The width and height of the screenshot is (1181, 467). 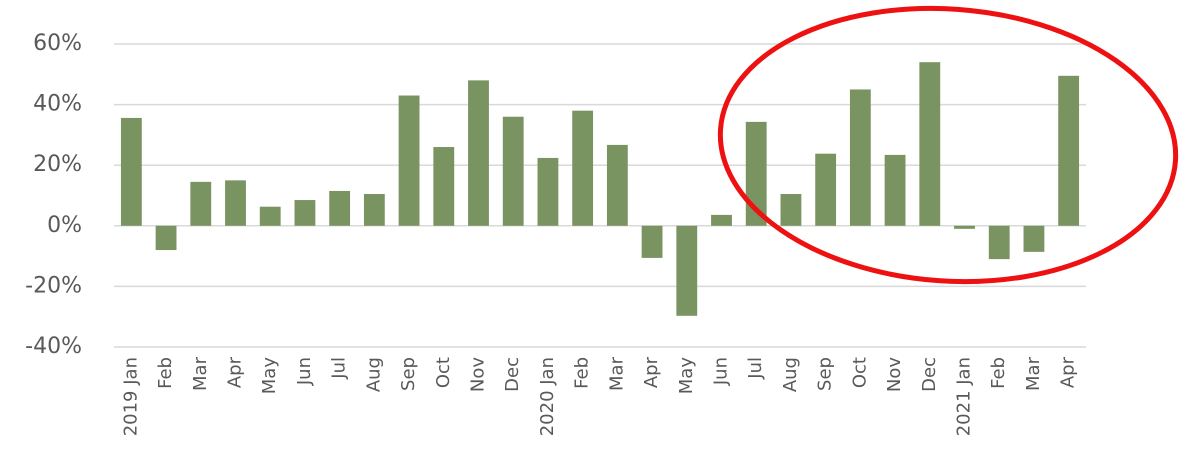 What do you see at coordinates (964, 396) in the screenshot?
I see `x-tick-label: 2021 Jan` at bounding box center [964, 396].